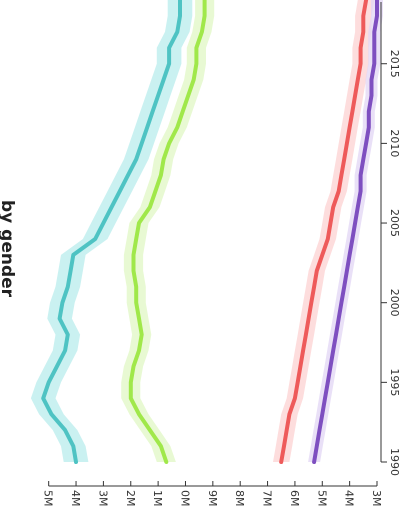  I want to click on year-tick-label: 2000, so click(394, 303).